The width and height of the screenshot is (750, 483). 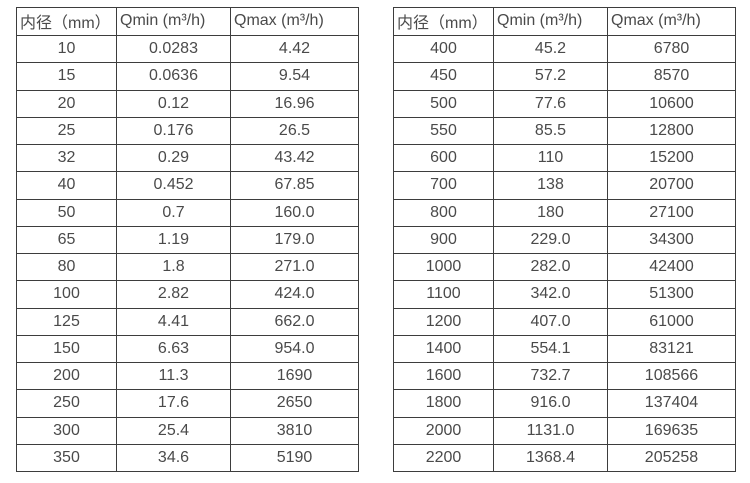 What do you see at coordinates (66, 240) in the screenshot?
I see `table-cell: 65` at bounding box center [66, 240].